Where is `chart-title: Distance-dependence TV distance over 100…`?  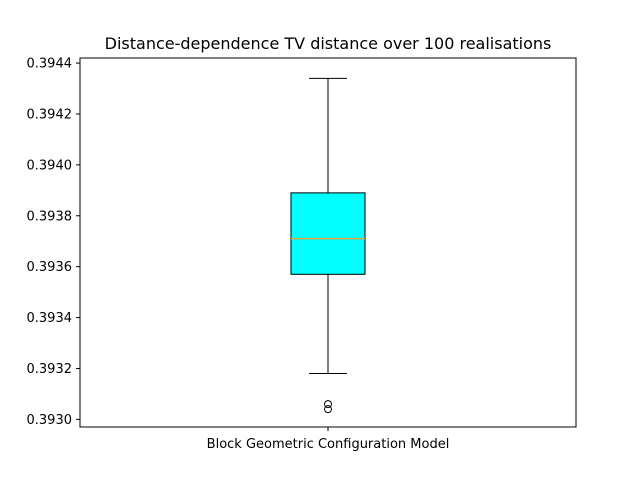 chart-title: Distance-dependence TV distance over 100… is located at coordinates (328, 43).